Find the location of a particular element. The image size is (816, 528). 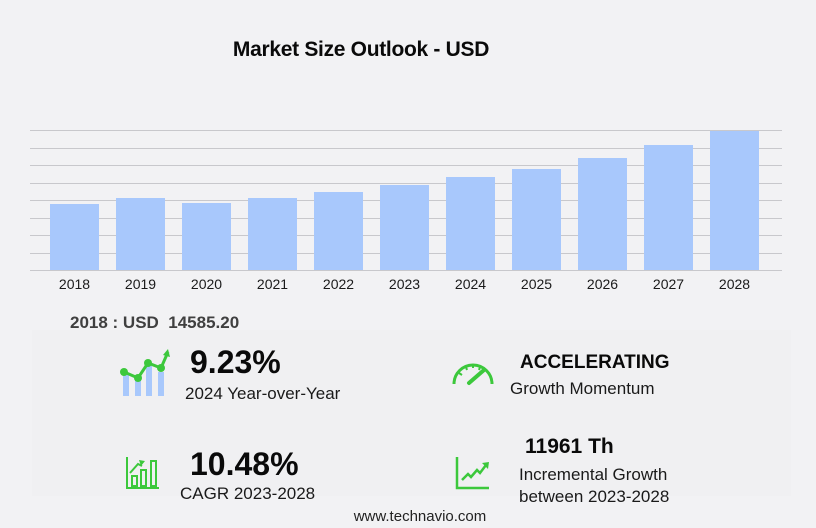

incremental-label-line2: between 2023-2028 is located at coordinates (594, 496).